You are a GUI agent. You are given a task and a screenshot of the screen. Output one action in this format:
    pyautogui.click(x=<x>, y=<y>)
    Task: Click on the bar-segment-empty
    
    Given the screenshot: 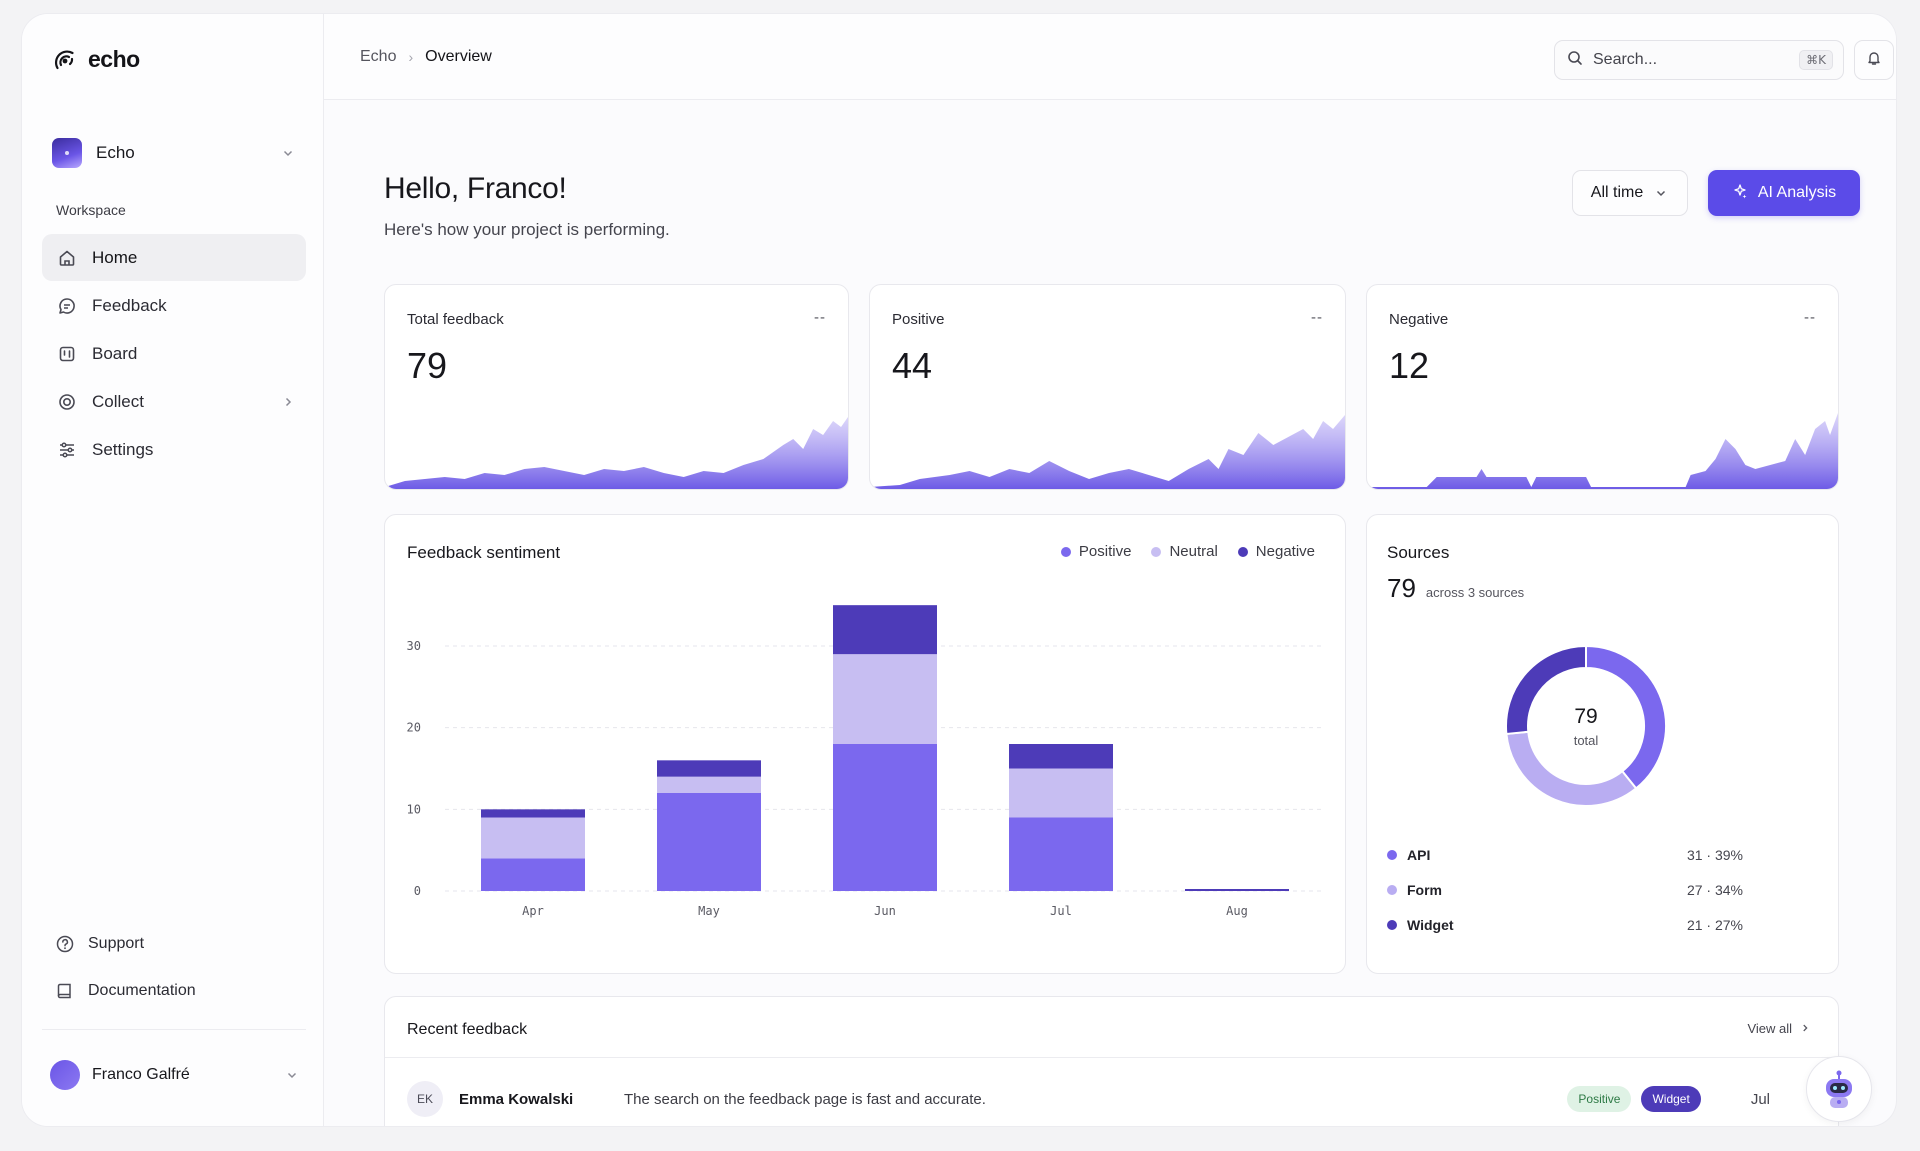 What is the action you would take?
    pyautogui.click(x=1237, y=890)
    